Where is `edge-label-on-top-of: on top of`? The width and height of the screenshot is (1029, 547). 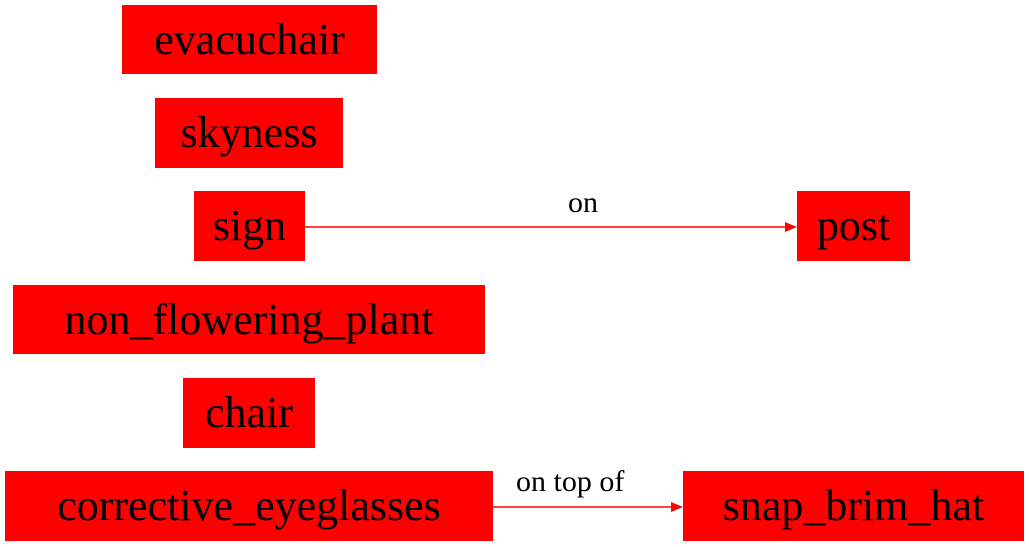
edge-label-on-top-of: on top of is located at coordinates (570, 481).